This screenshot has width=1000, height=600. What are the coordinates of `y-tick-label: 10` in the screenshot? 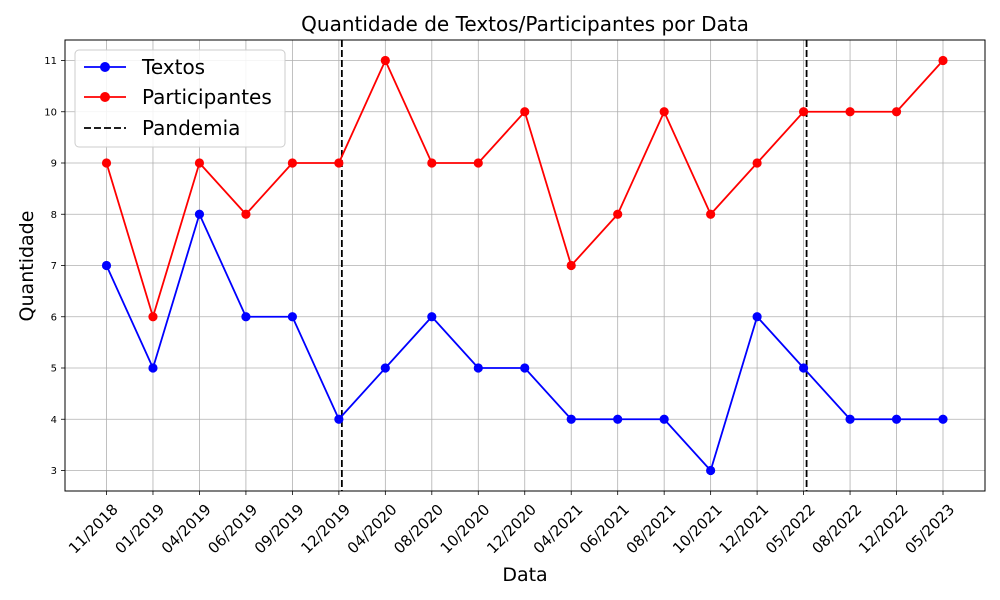 It's located at (50, 112).